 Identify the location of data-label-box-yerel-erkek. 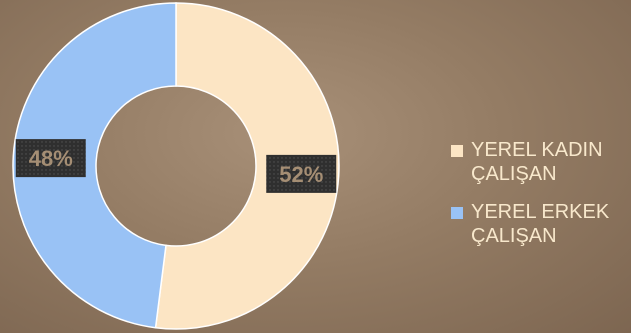
(50, 158).